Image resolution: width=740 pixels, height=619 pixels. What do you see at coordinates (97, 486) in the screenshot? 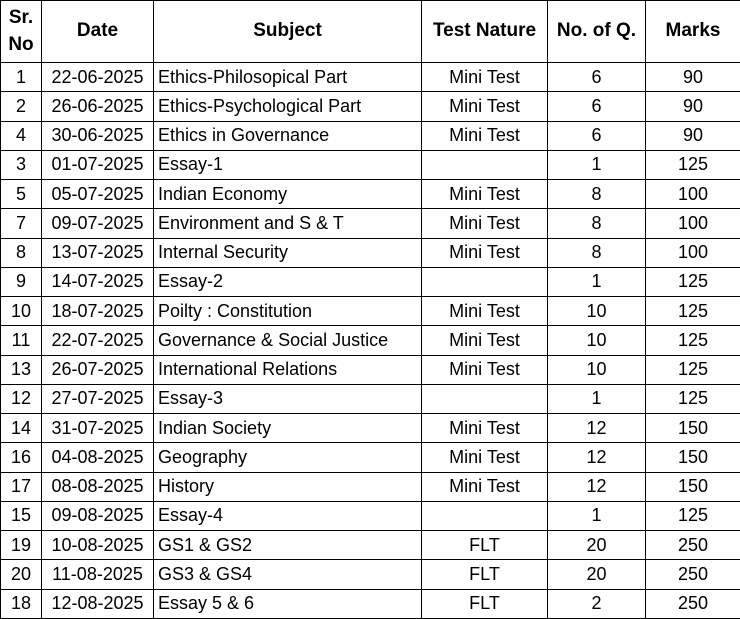
I see `cell-date: 08-08-2025` at bounding box center [97, 486].